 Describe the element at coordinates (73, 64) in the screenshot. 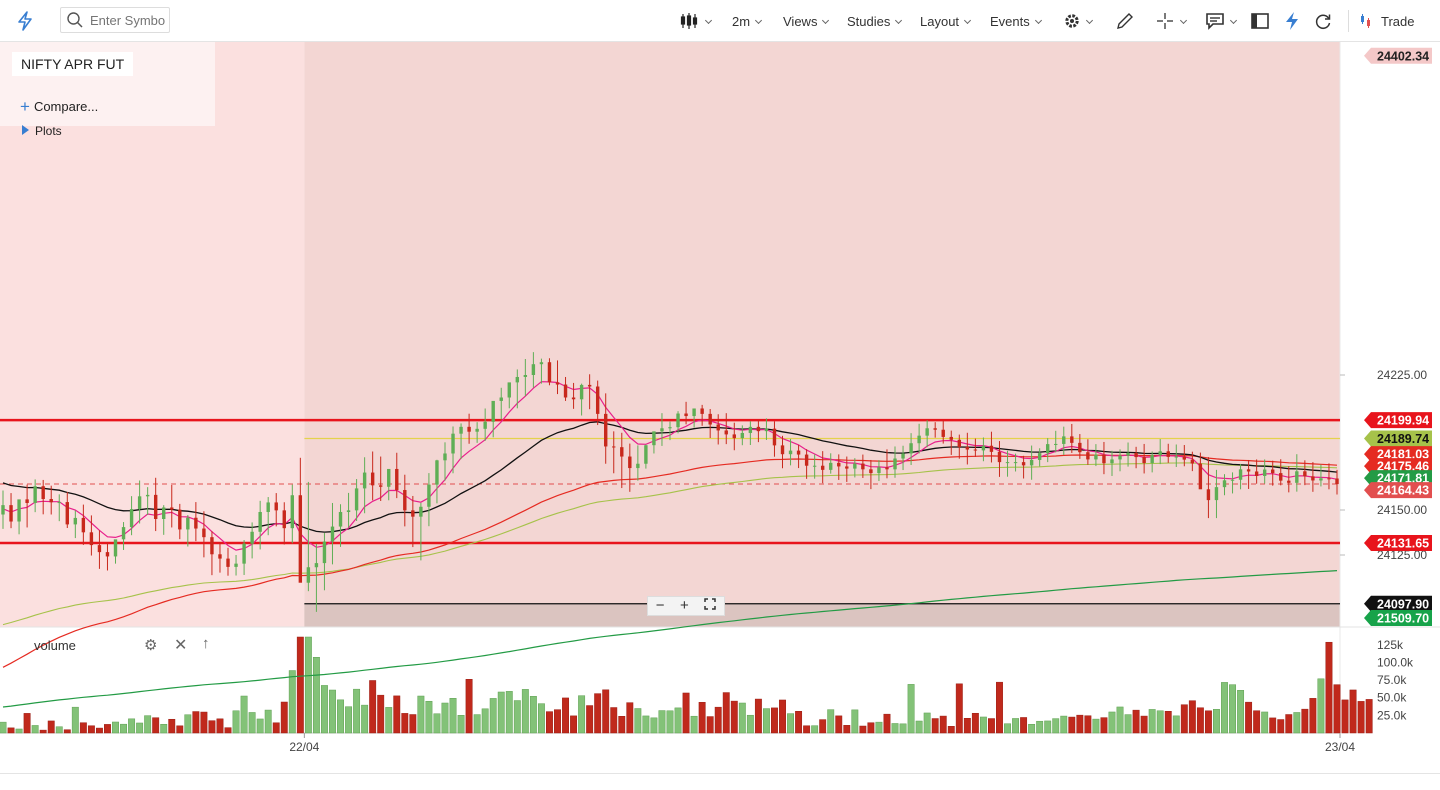

I see `symbol-label: NIFTY APR FUT` at that location.